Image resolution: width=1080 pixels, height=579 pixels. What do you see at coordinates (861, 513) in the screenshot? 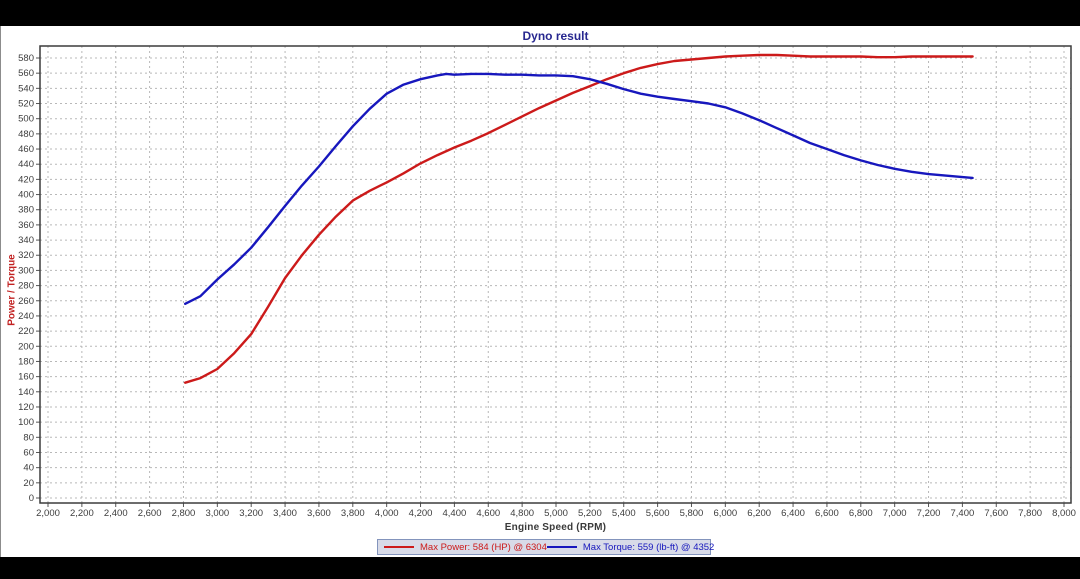
I see `x-tick-label: 6,800` at bounding box center [861, 513].